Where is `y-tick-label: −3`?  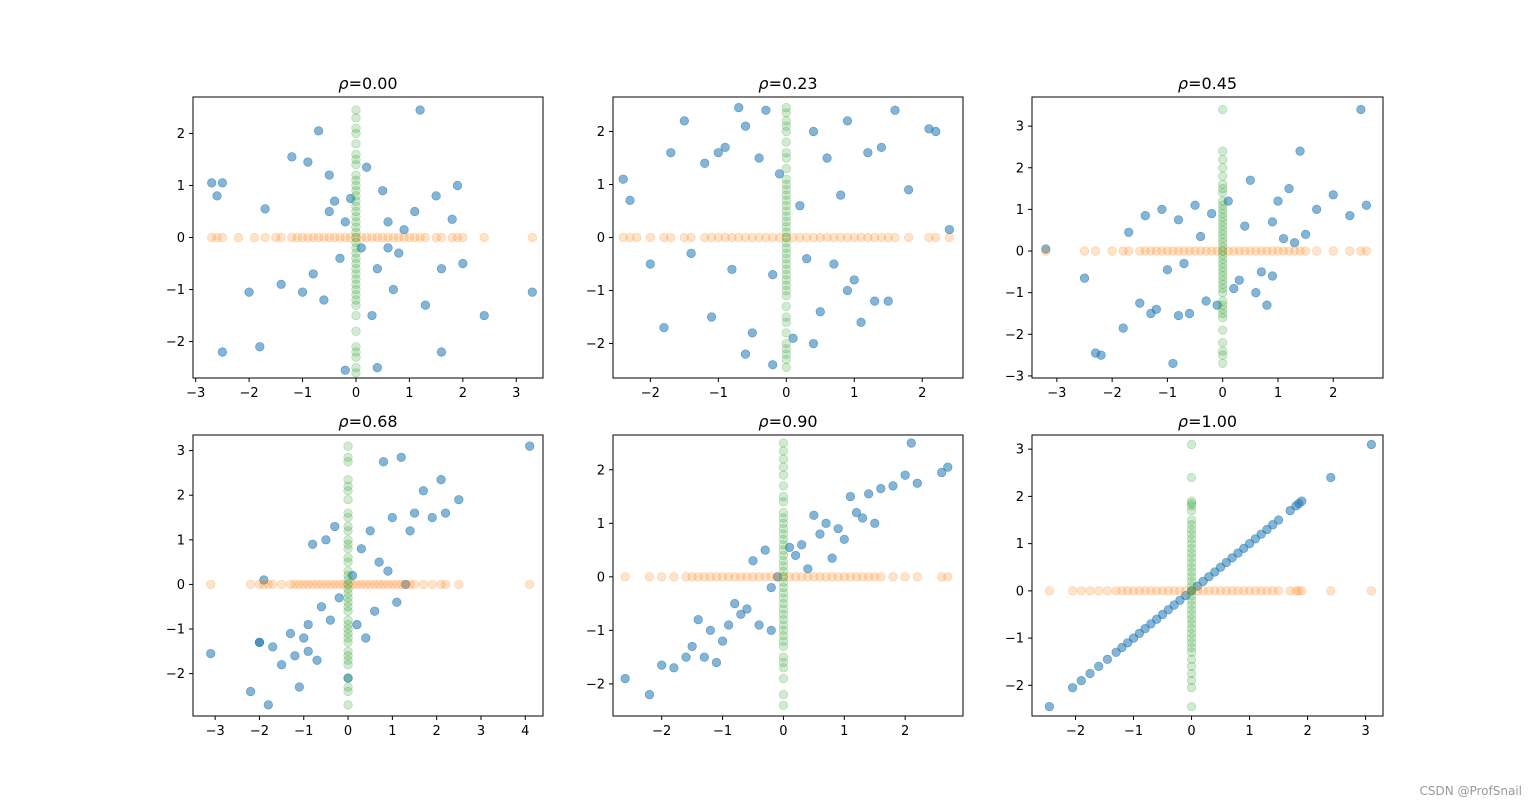
y-tick-label: −3 is located at coordinates (1014, 376).